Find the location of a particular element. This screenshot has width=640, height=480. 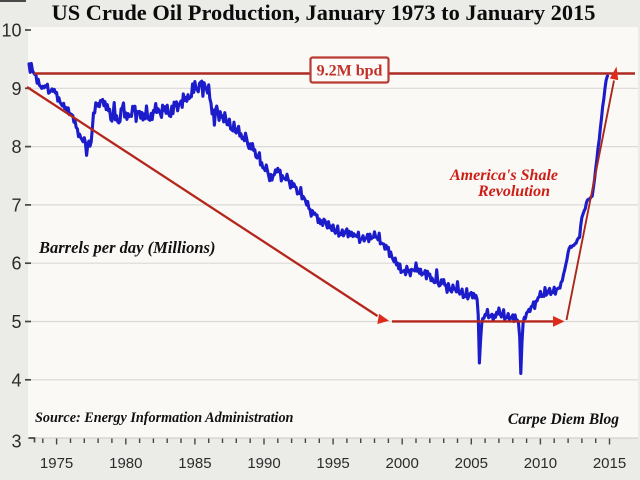

svg-text: 1980 is located at coordinates (125, 463).